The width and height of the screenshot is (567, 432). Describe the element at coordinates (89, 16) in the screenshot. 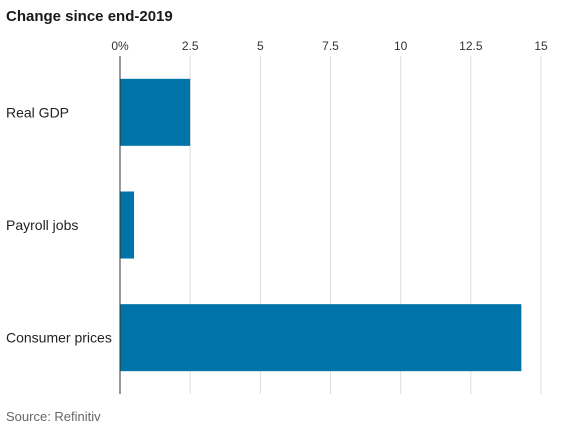

I see `chart-title: Change since end-2019` at that location.